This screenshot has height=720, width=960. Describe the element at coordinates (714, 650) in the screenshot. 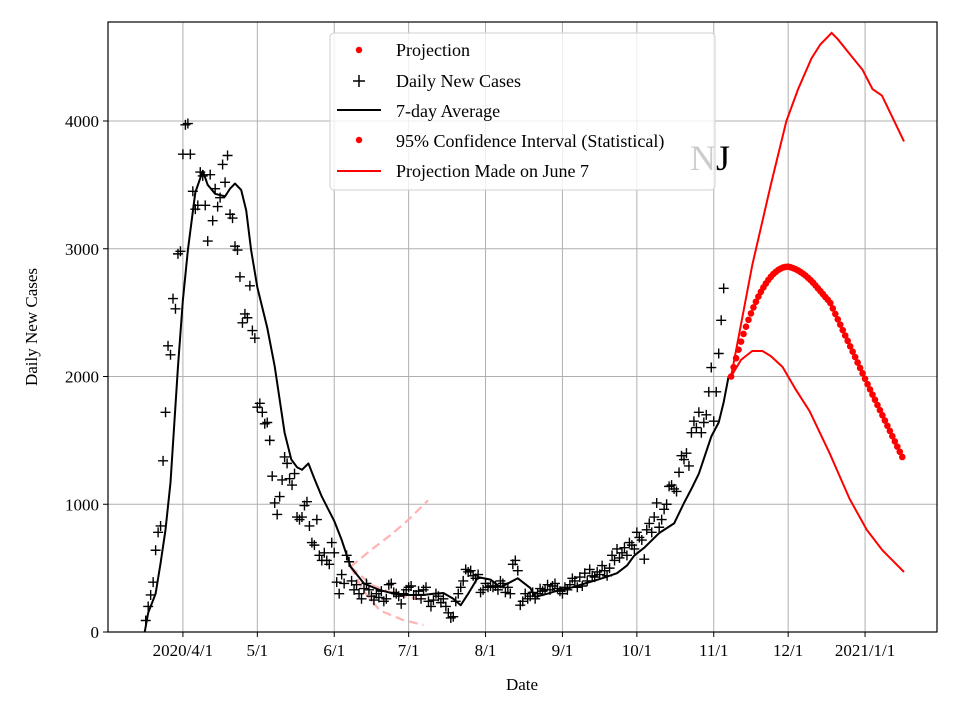

I see `x-tick-label: 11/1` at that location.